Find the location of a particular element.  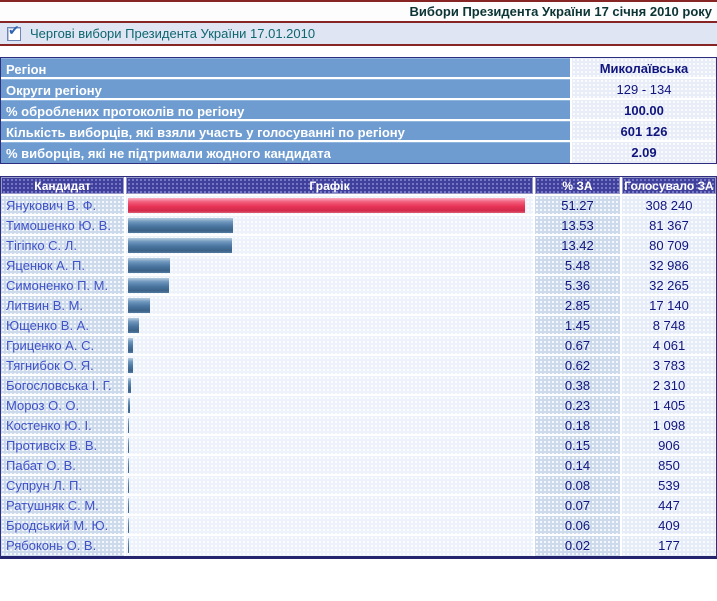

percent-value: 0.14 is located at coordinates (577, 465).